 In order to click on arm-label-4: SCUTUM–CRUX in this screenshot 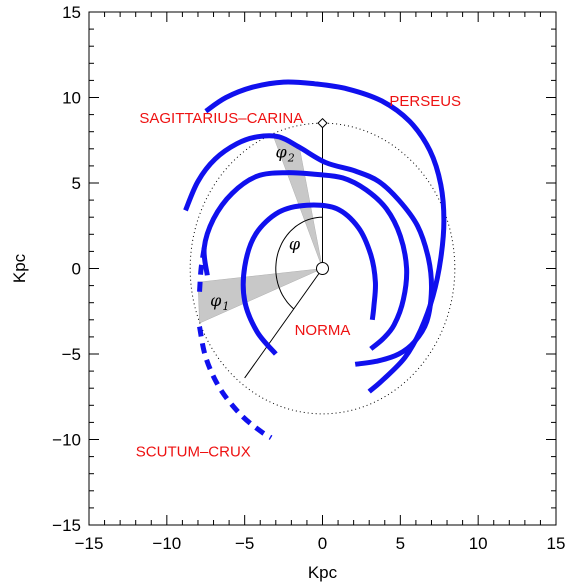, I will do `click(193, 452)`.